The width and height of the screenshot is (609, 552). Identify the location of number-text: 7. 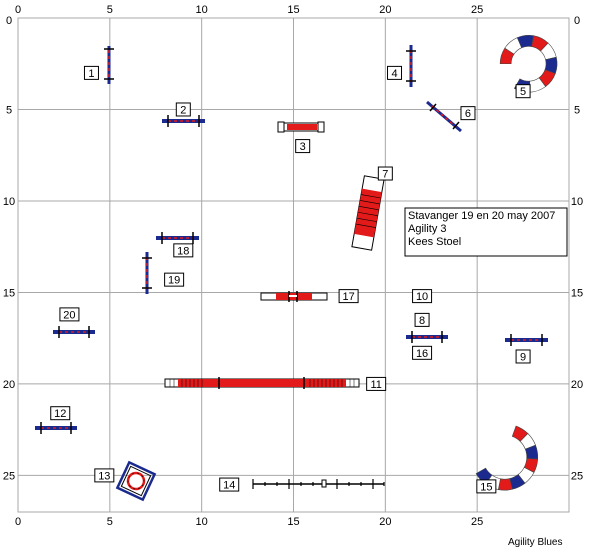
(385, 175).